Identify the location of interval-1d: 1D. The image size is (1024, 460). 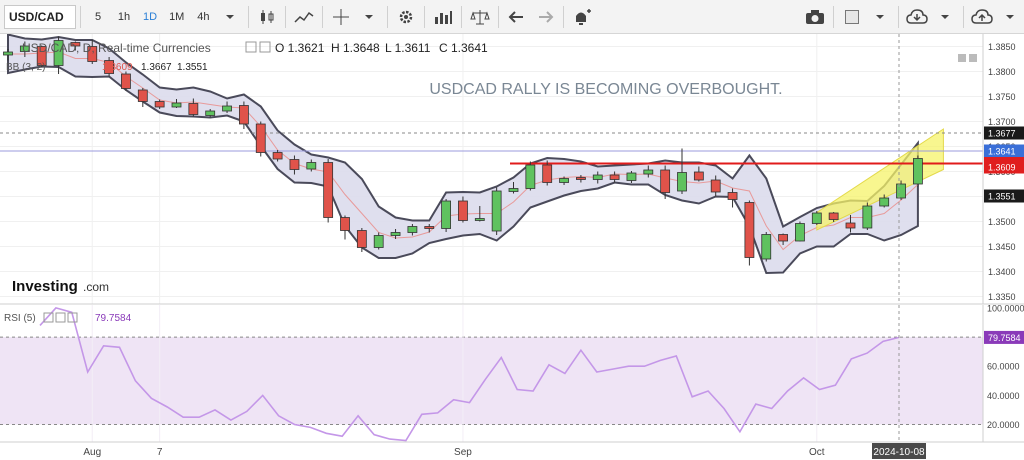
(150, 16).